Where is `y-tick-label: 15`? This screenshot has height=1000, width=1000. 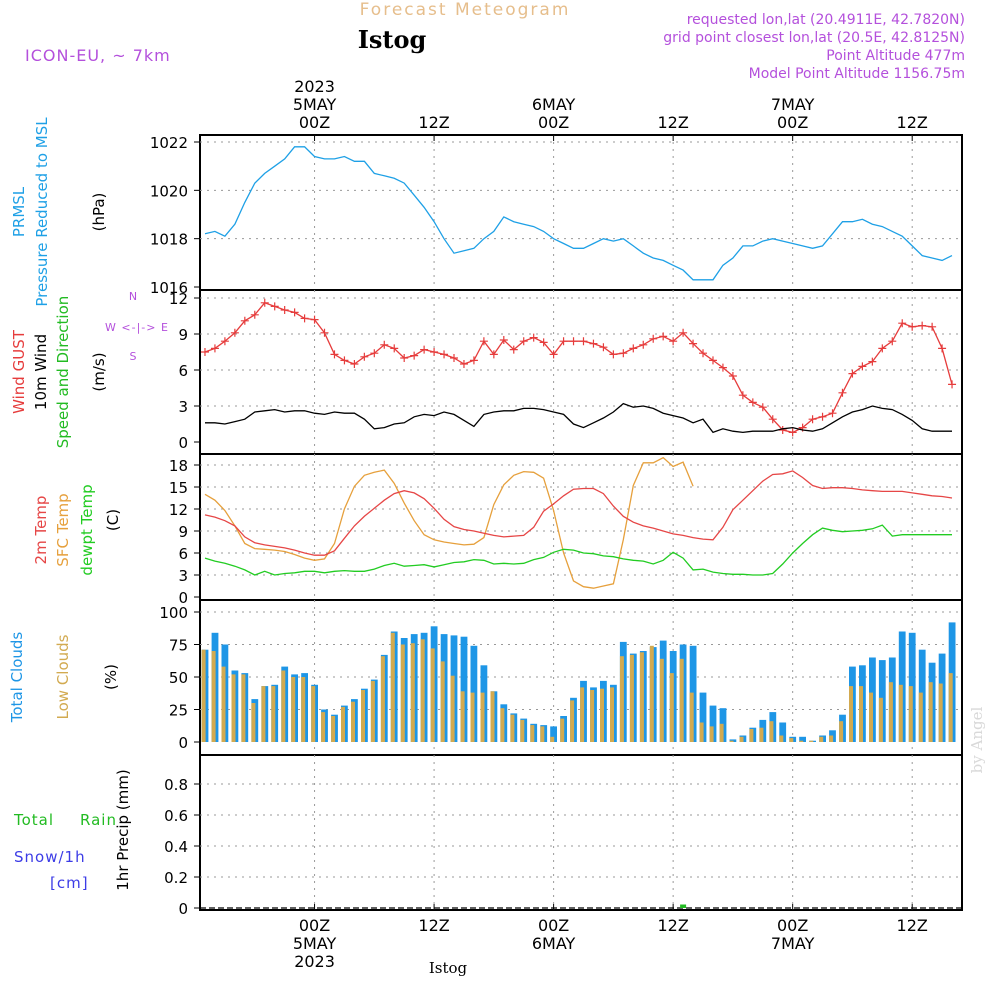
y-tick-label: 15 is located at coordinates (178, 488).